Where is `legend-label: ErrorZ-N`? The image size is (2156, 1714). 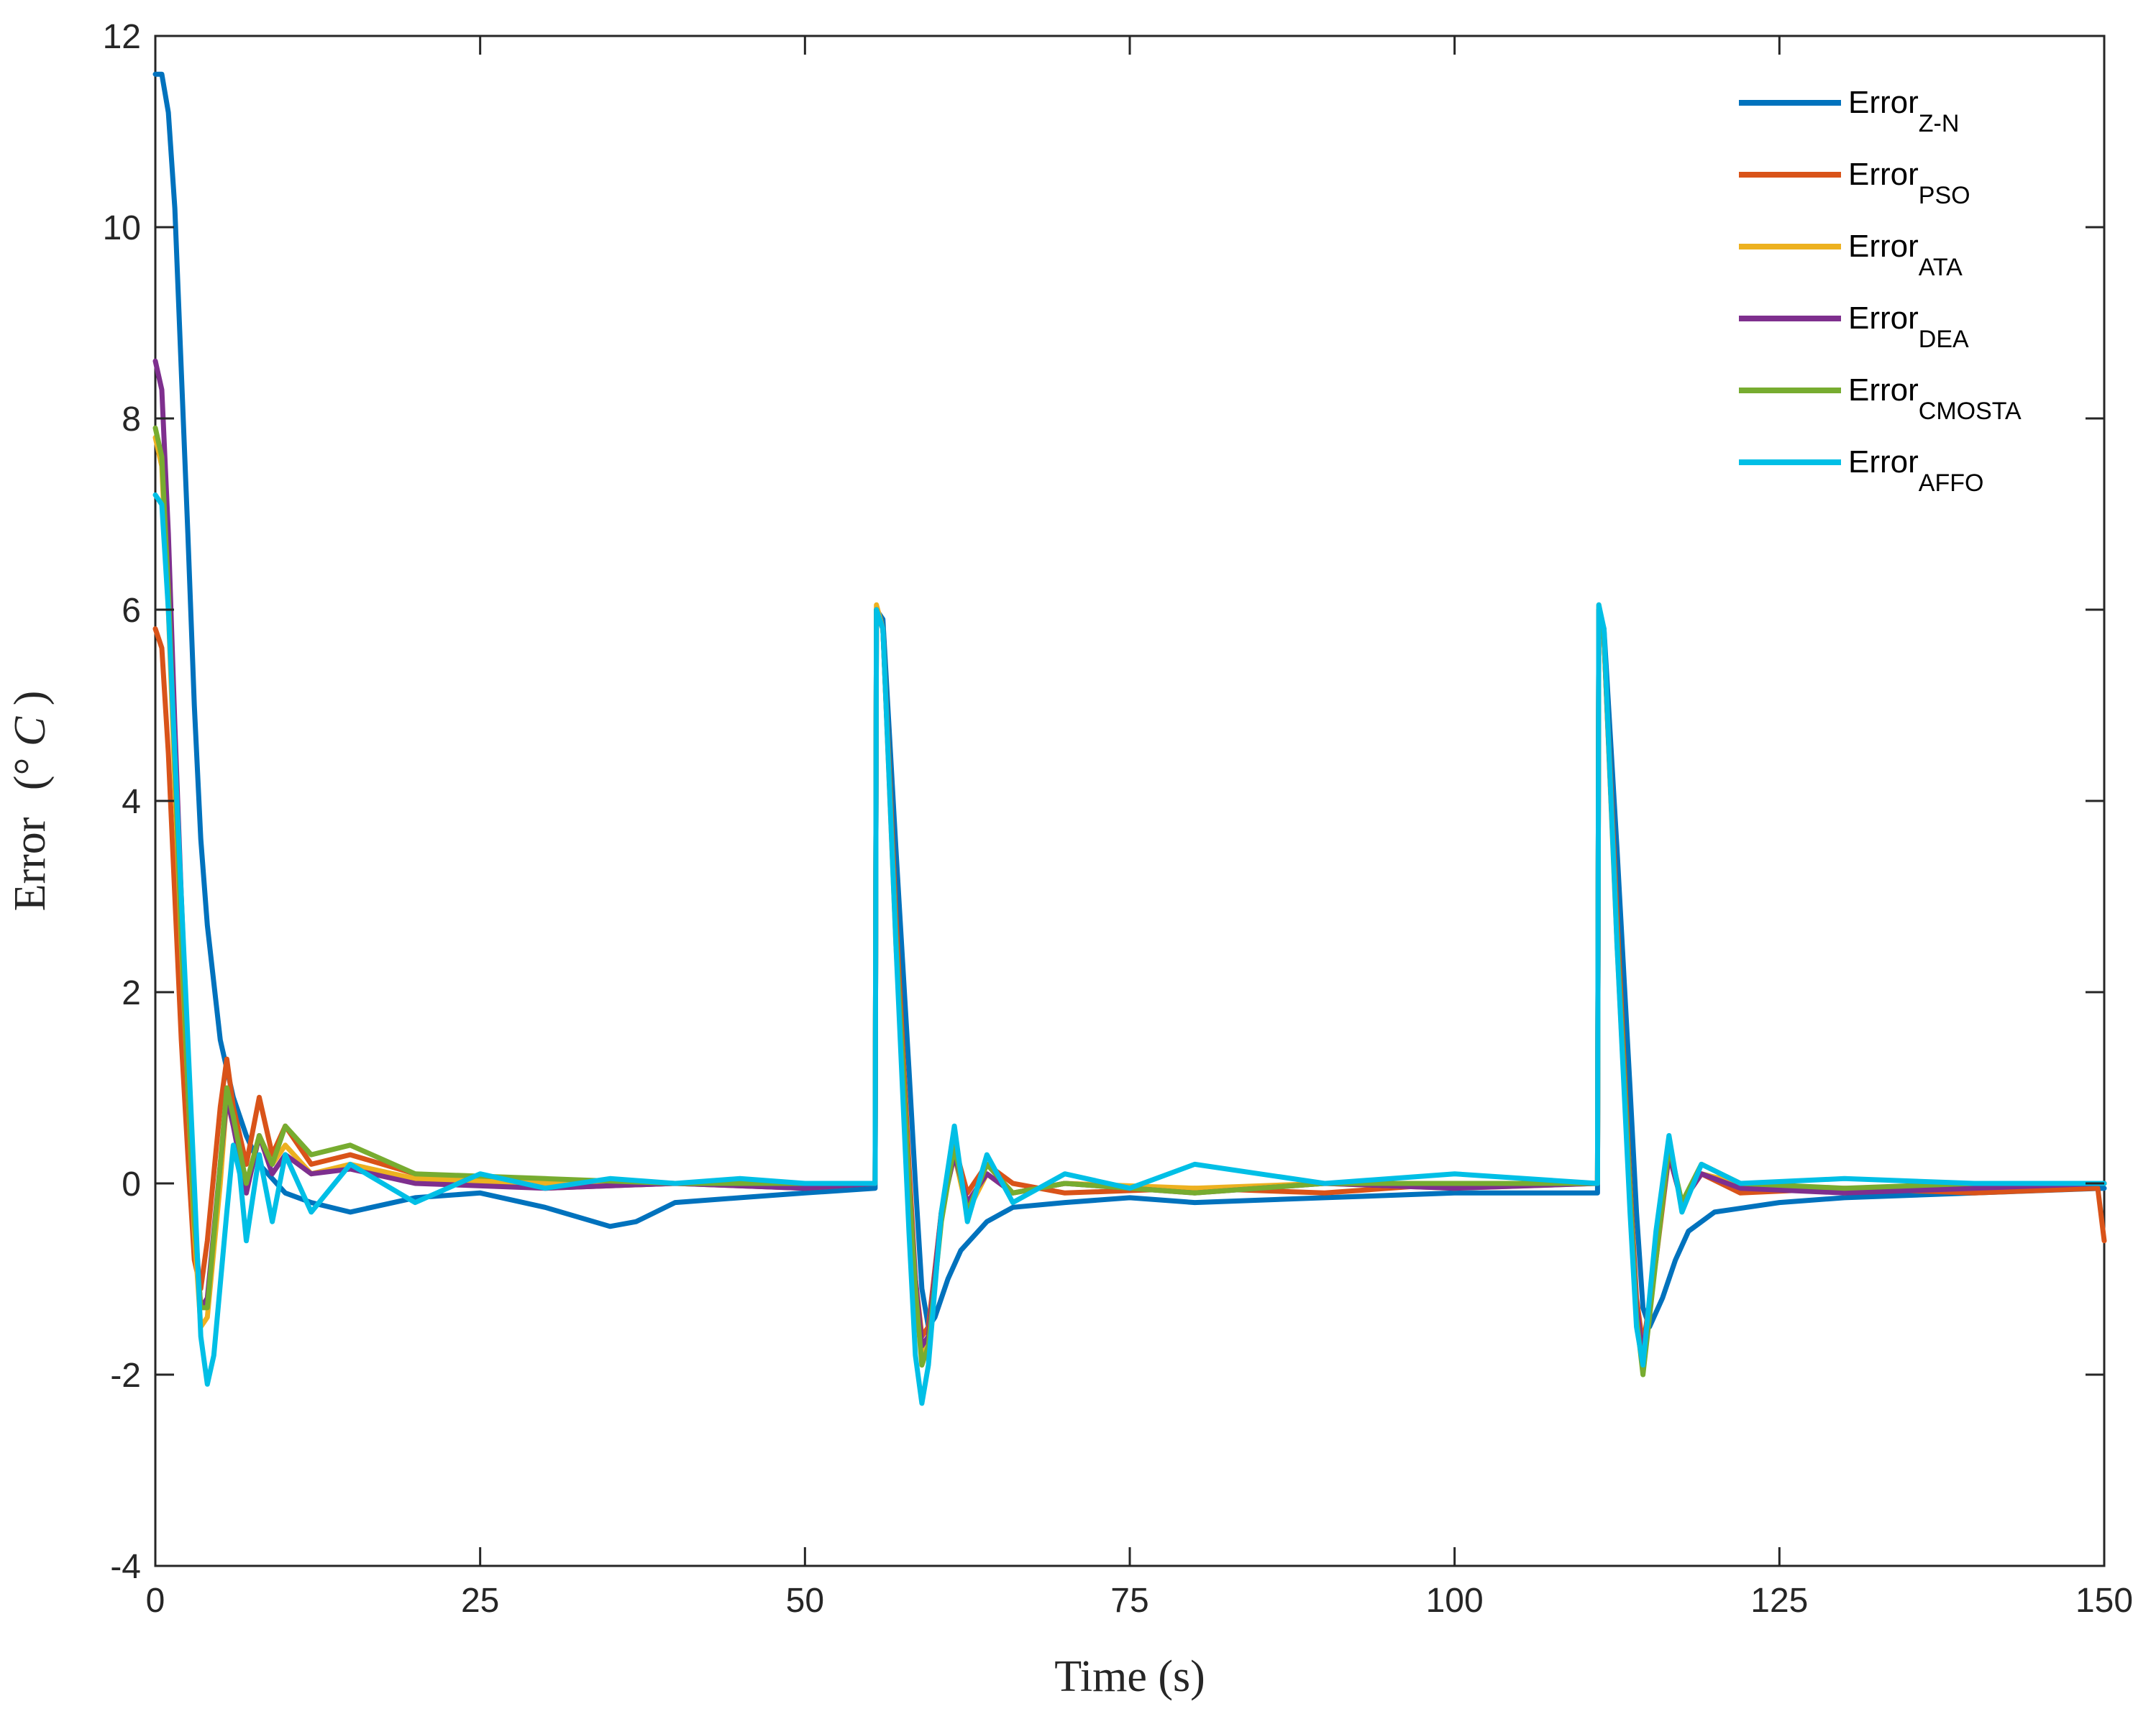
legend-label: ErrorZ-N is located at coordinates (1903, 111).